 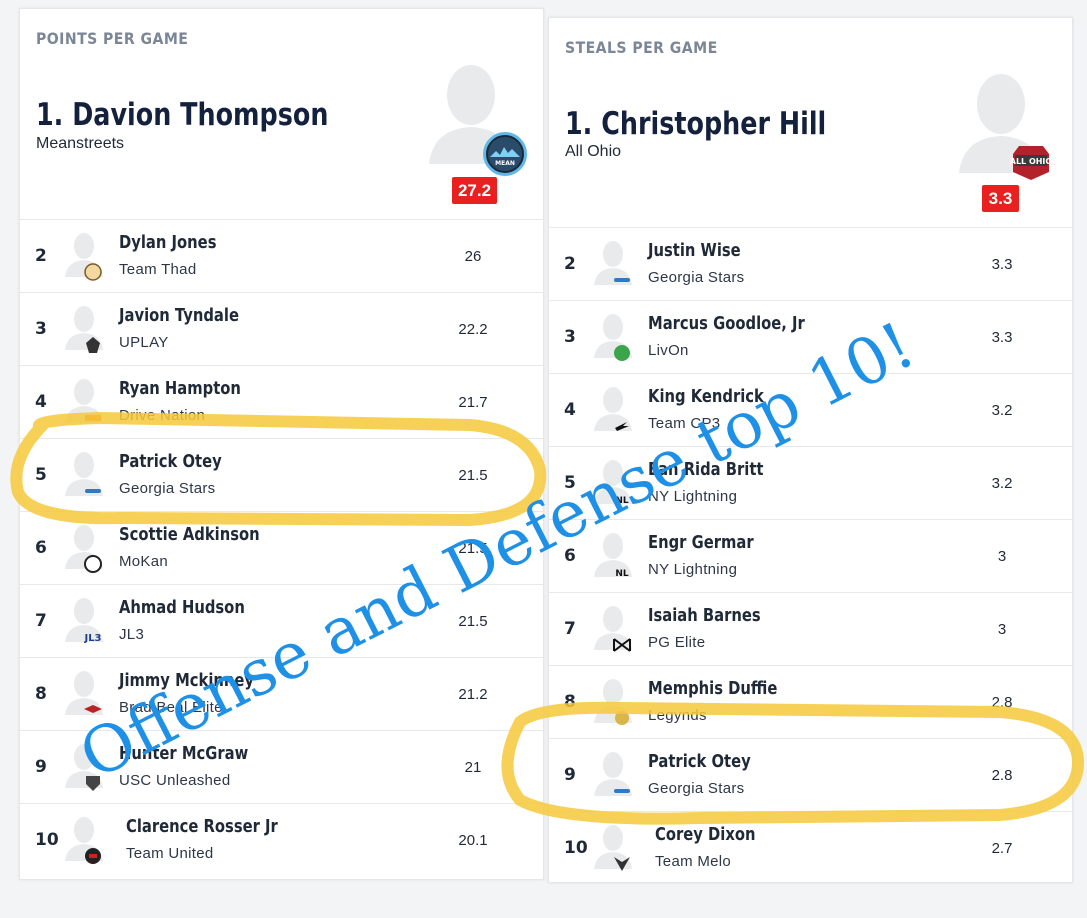 What do you see at coordinates (92, 638) in the screenshot?
I see `svg-text: JL3` at bounding box center [92, 638].